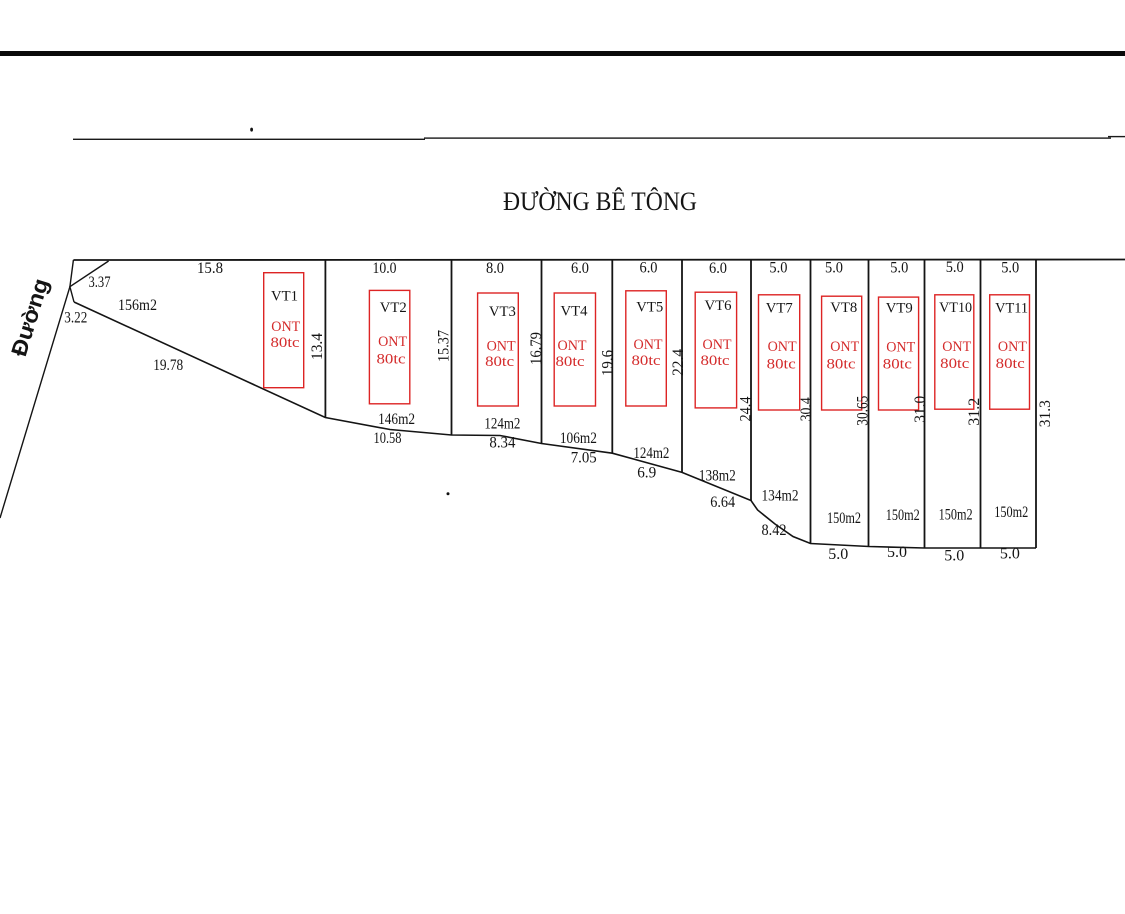 The width and height of the screenshot is (1125, 914). Describe the element at coordinates (649, 308) in the screenshot. I see `svg-text: VT5` at that location.